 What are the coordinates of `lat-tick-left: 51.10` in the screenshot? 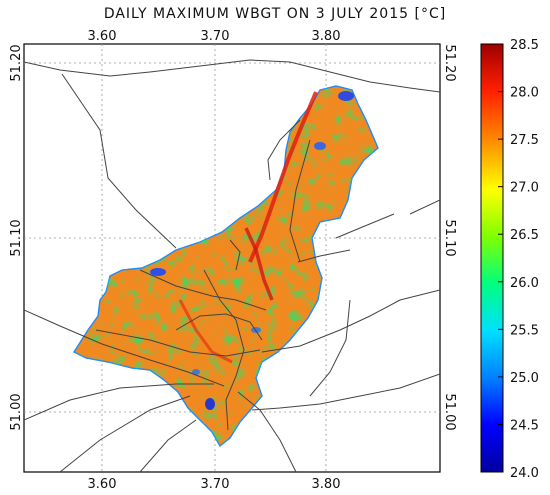 It's located at (16, 237).